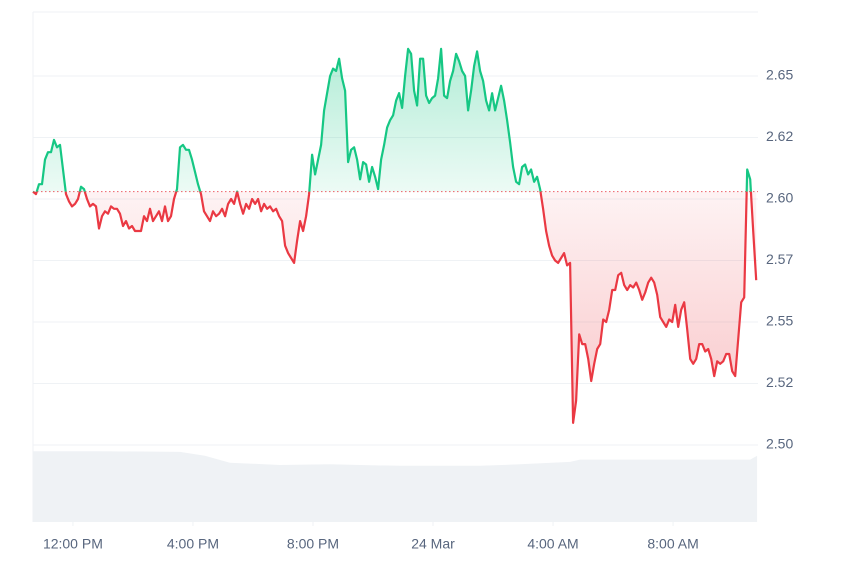 Image resolution: width=850 pixels, height=567 pixels. Describe the element at coordinates (672, 544) in the screenshot. I see `x-tick-label: 8:00 AM` at that location.